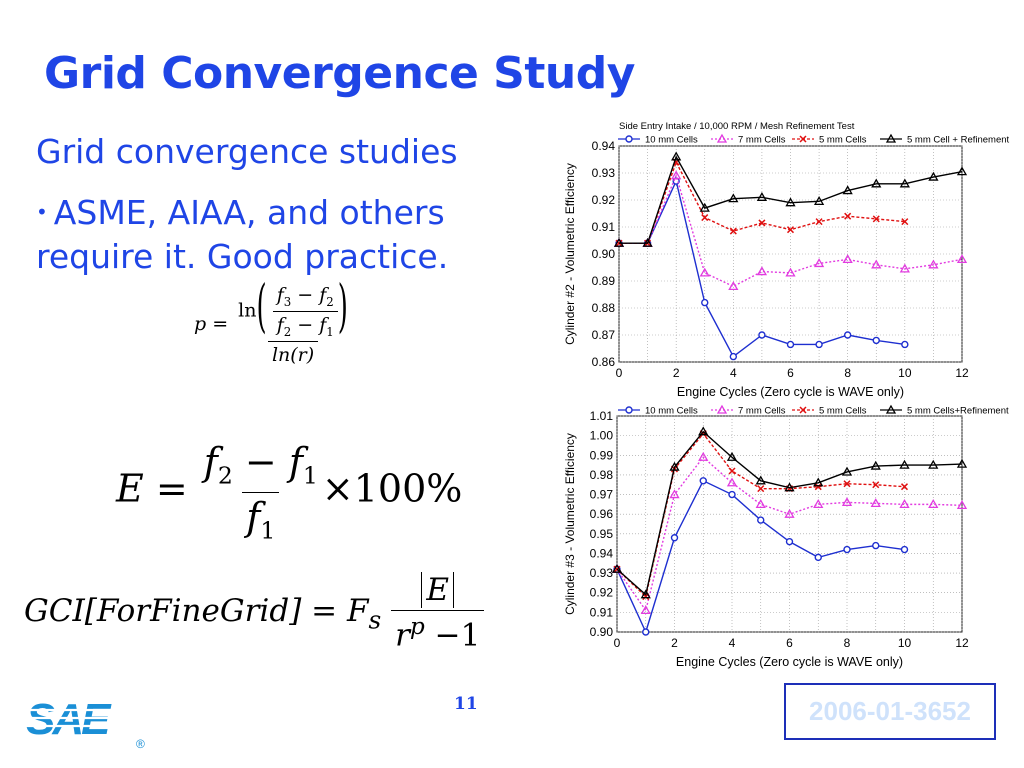 This screenshot has height=768, width=1024. What do you see at coordinates (962, 373) in the screenshot?
I see `x-tick-label: 12` at bounding box center [962, 373].